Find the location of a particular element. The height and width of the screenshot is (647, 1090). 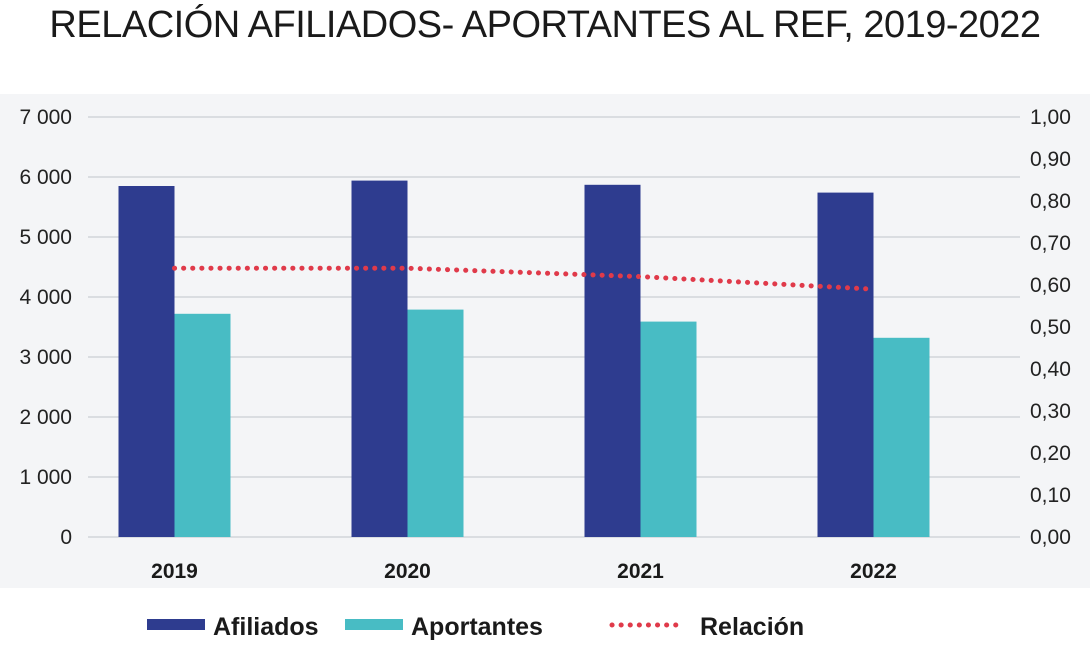

y-left-tick-label: 5 000 is located at coordinates (45, 237).